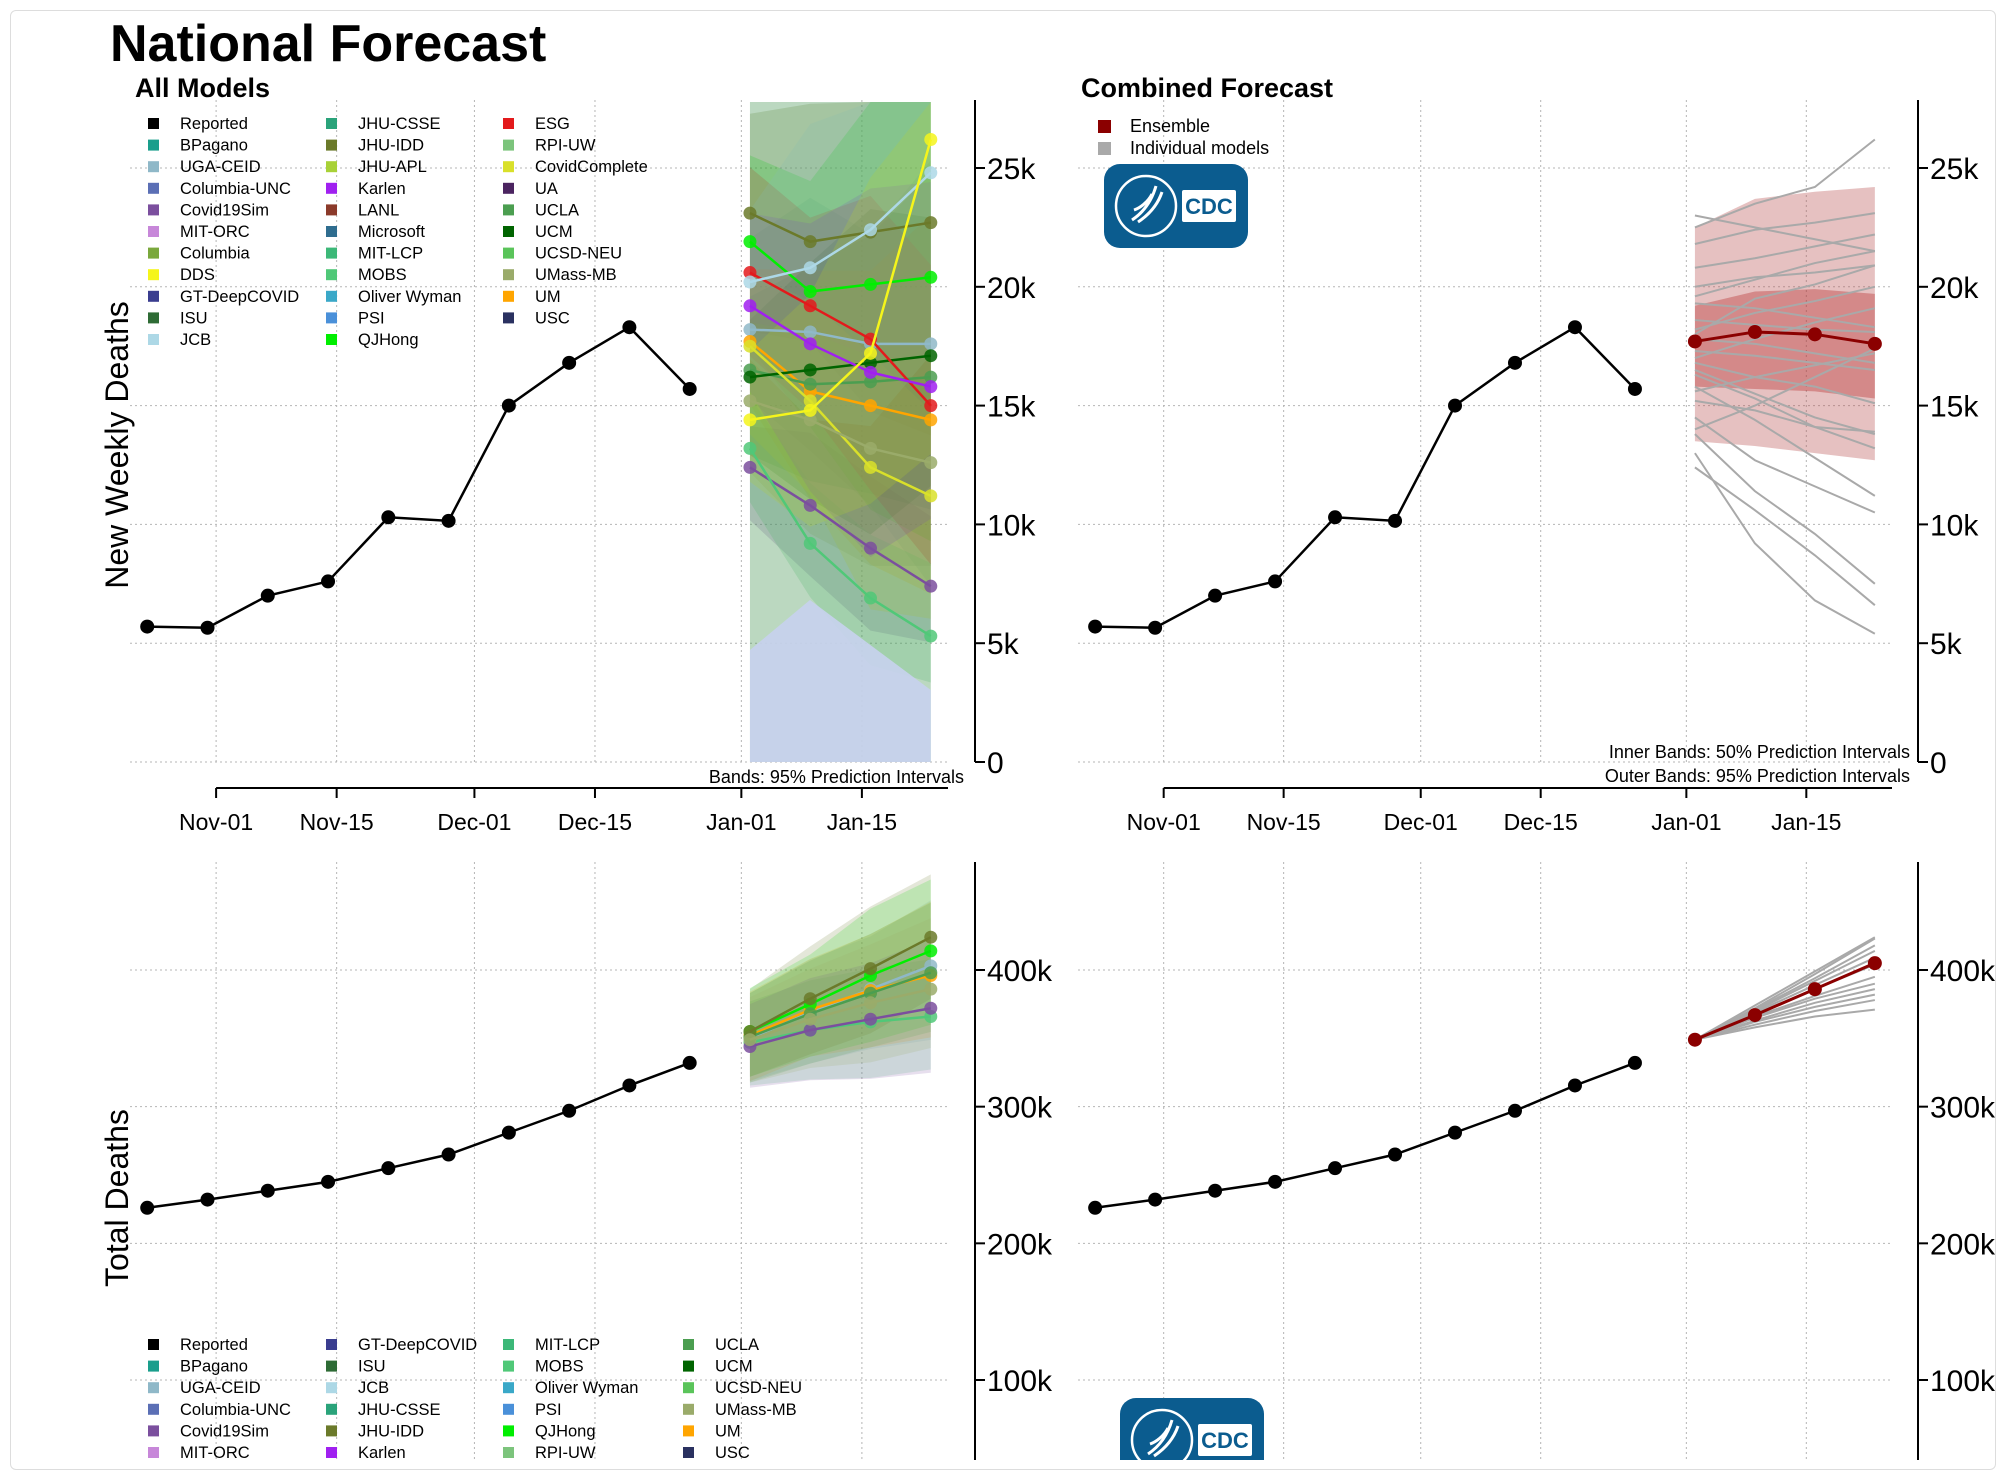 This screenshot has height=1470, width=1998. I want to click on forecast-line-MOBS, so click(840, 1029).